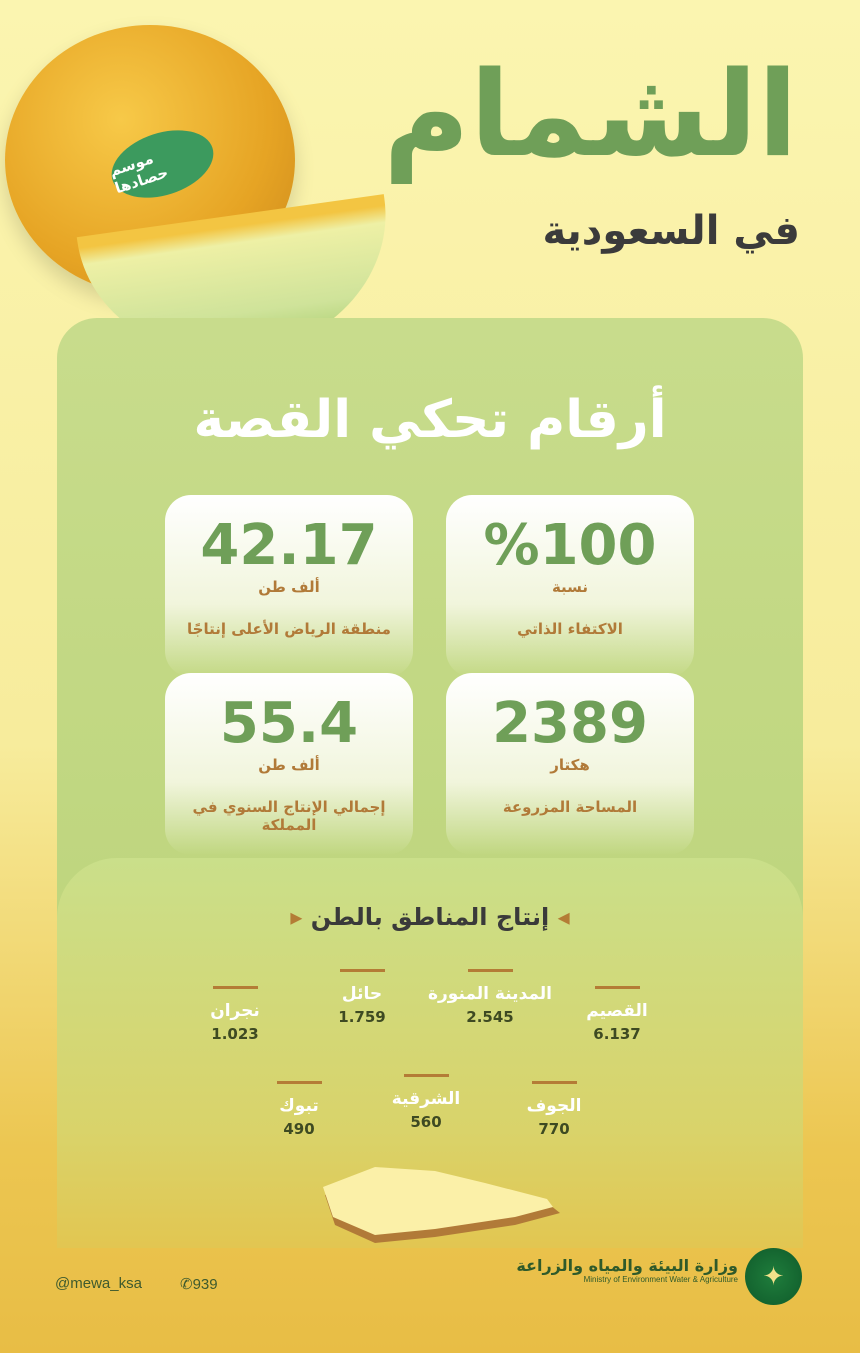 The height and width of the screenshot is (1353, 860). Describe the element at coordinates (299, 1109) in the screenshot. I see `region-item: تبوك 490` at that location.